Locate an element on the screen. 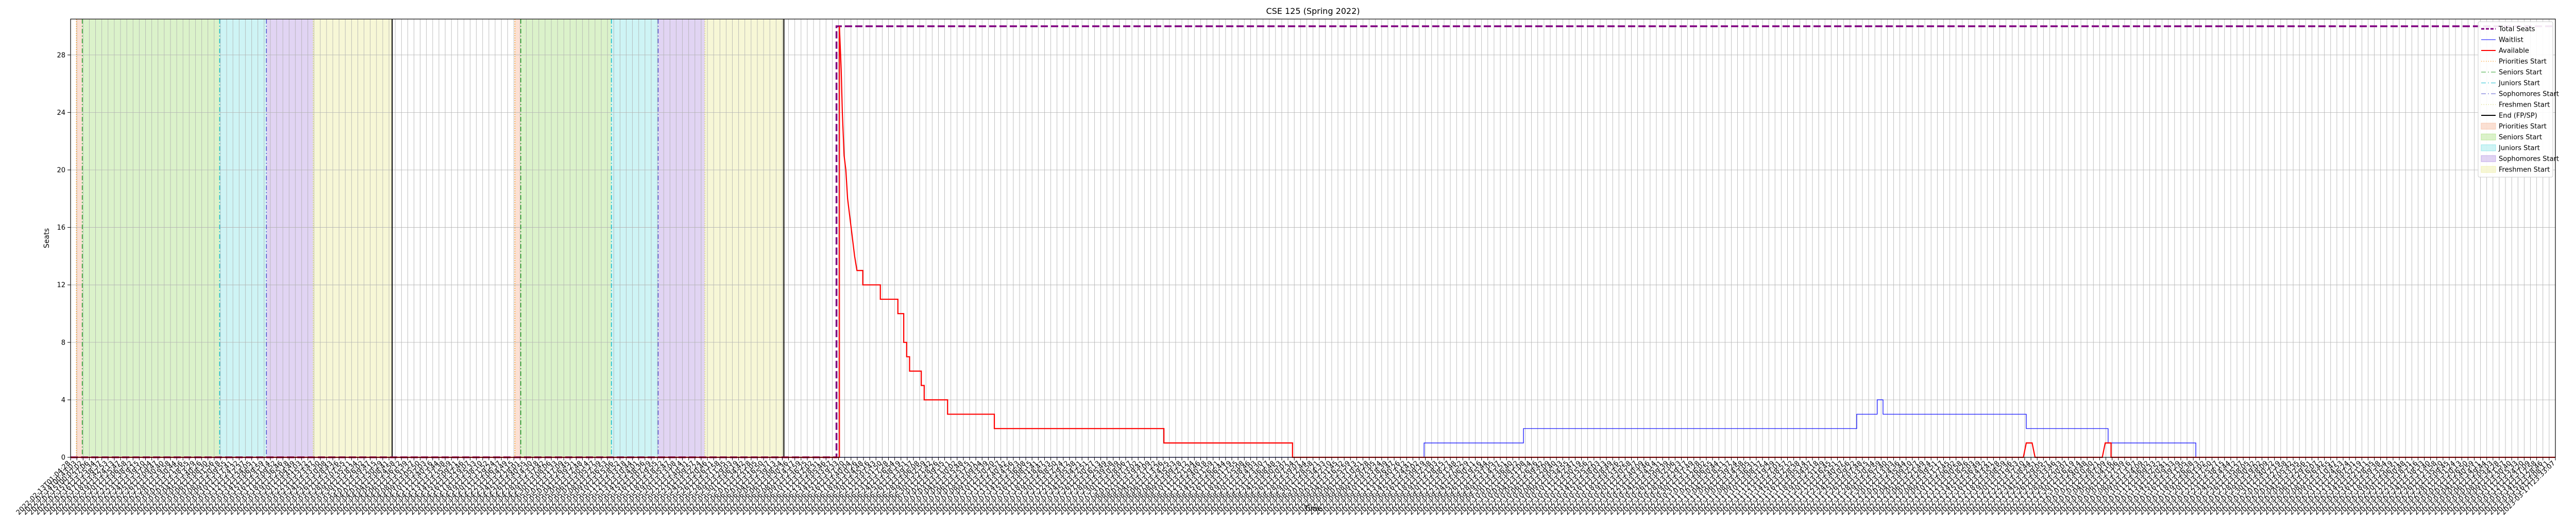  y-axis-label: Seats is located at coordinates (47, 238).